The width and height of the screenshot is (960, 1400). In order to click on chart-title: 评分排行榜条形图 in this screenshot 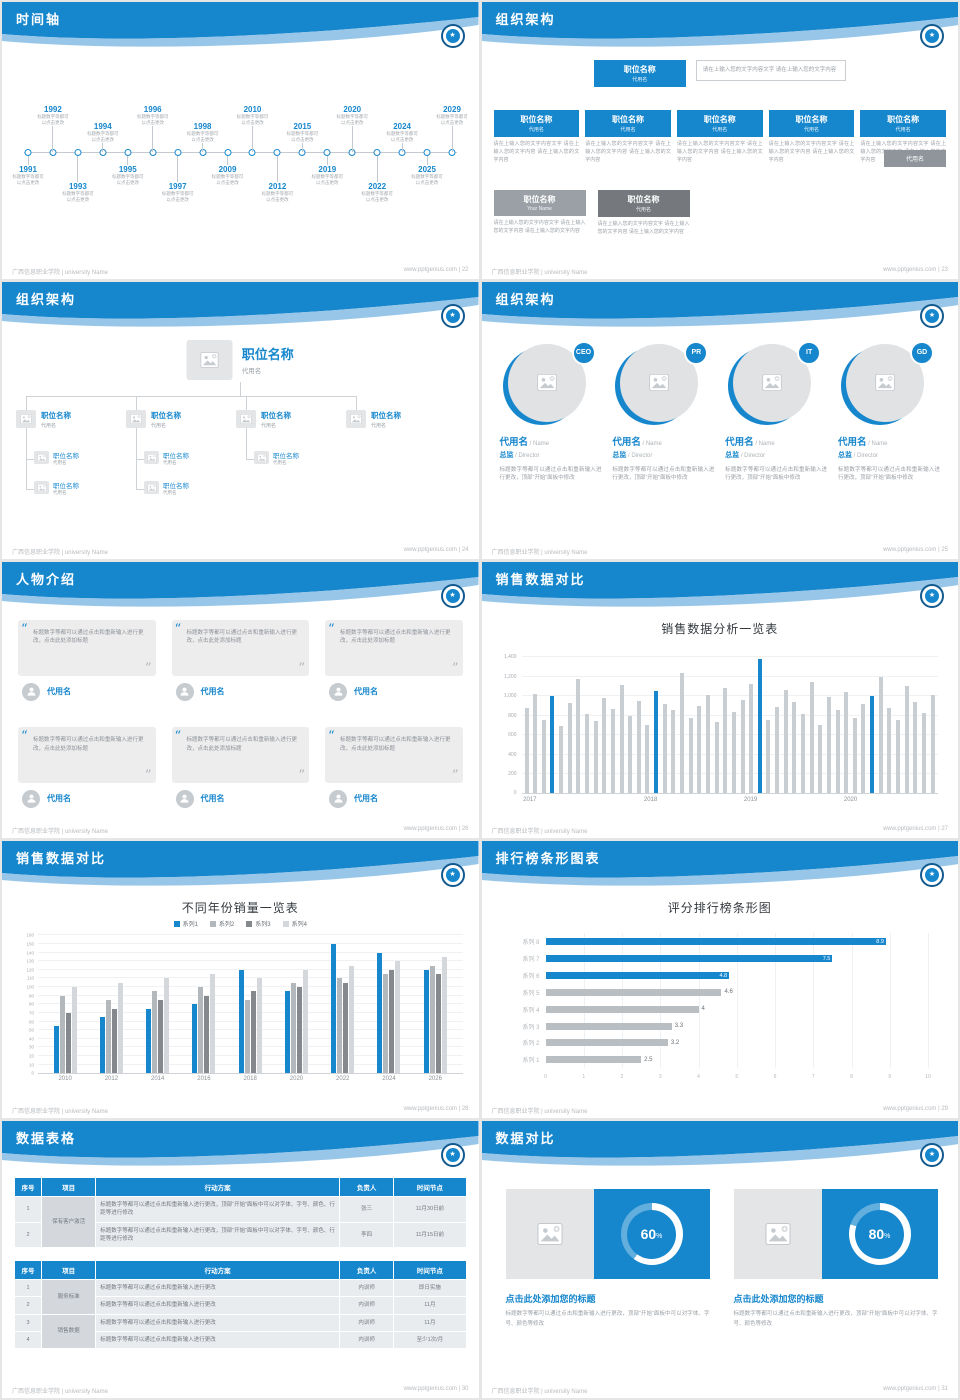, I will do `click(719, 908)`.